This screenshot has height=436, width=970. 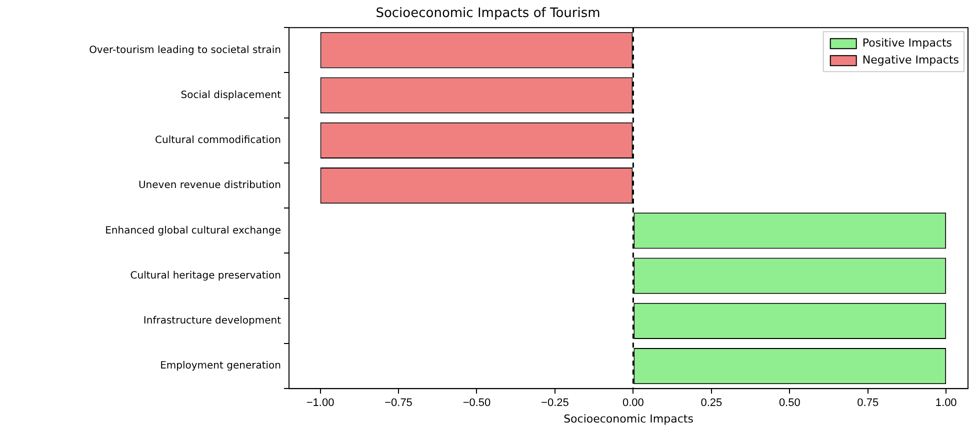 What do you see at coordinates (555, 403) in the screenshot?
I see `x-tick-label: −0.25` at bounding box center [555, 403].